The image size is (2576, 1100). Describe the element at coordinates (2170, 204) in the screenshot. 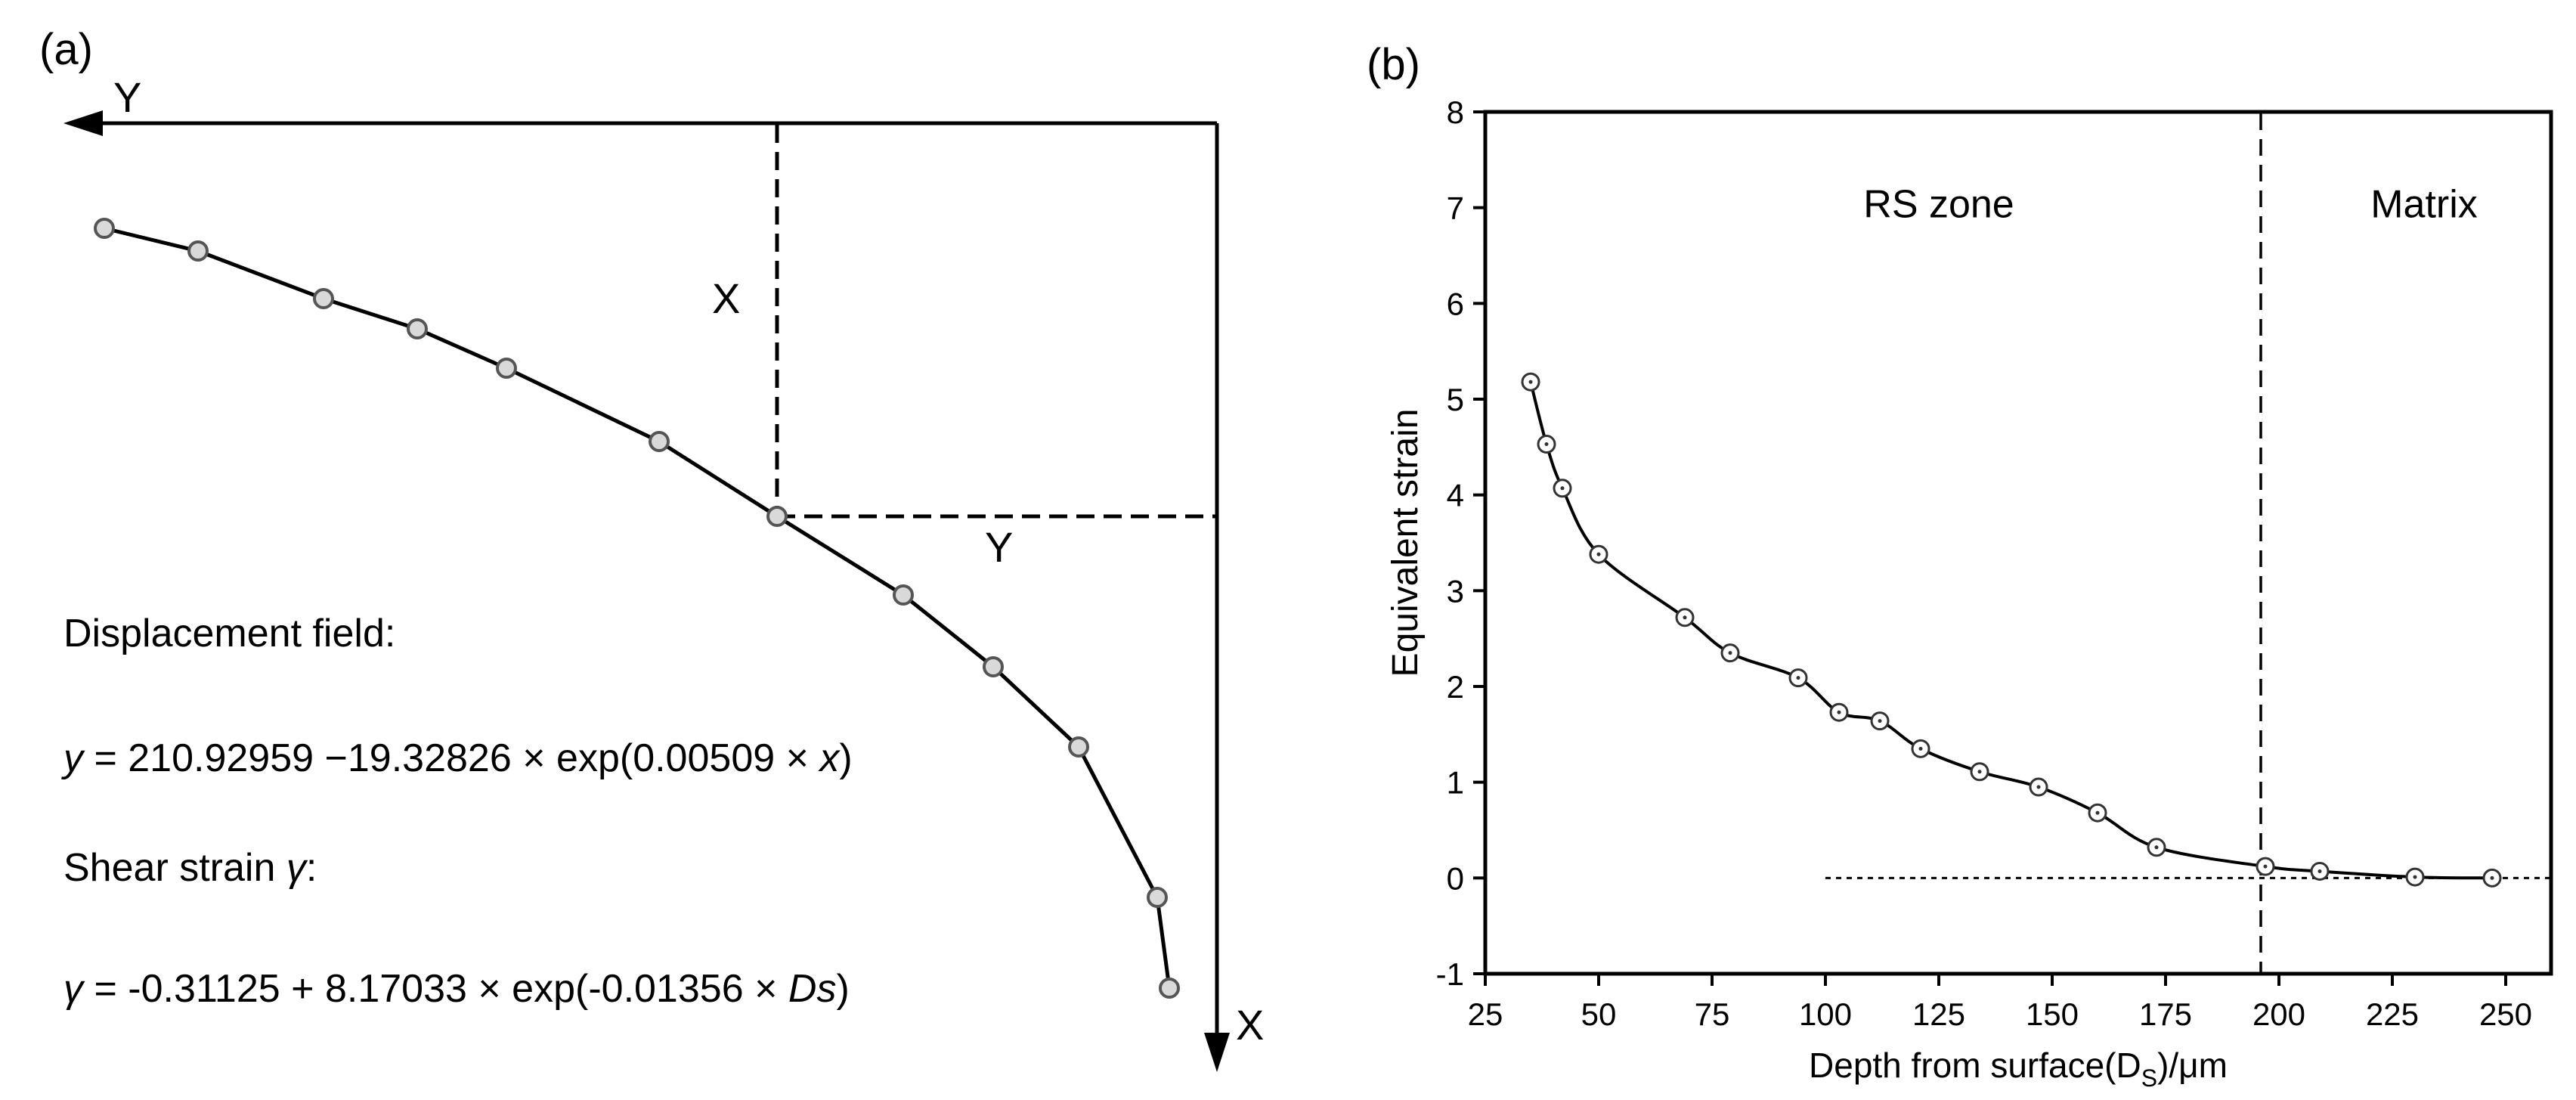

I see `annotation-group: RS zone Matrix` at that location.